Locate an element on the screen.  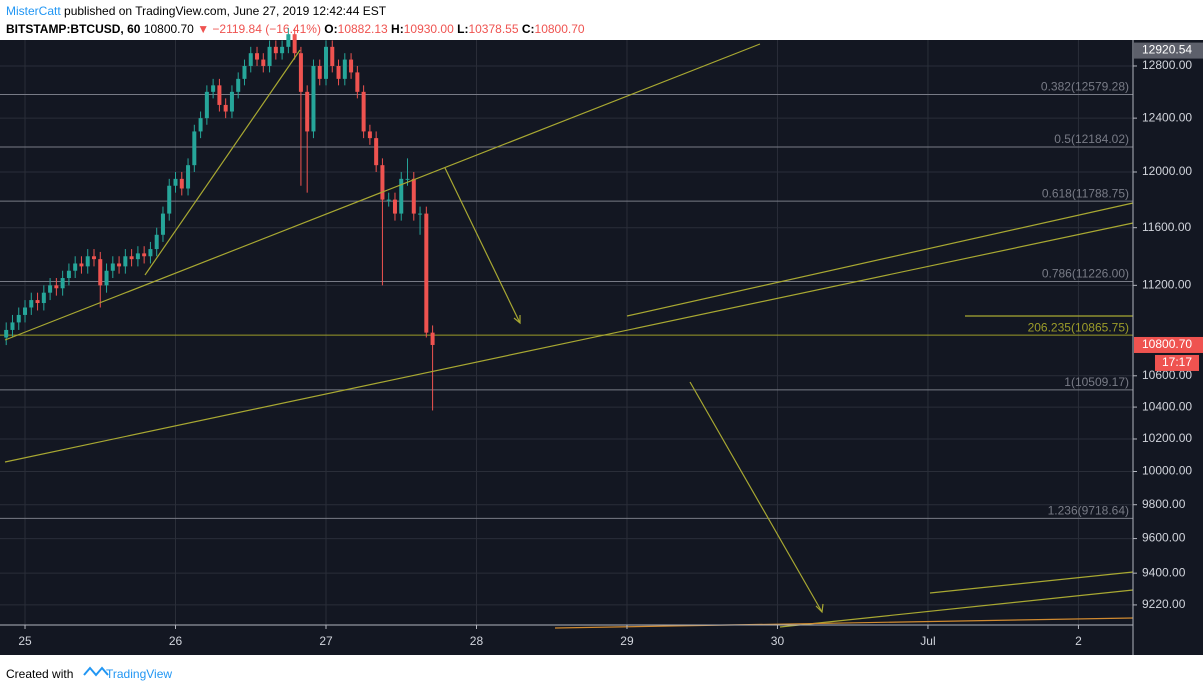
o-label: O: is located at coordinates (330, 29).